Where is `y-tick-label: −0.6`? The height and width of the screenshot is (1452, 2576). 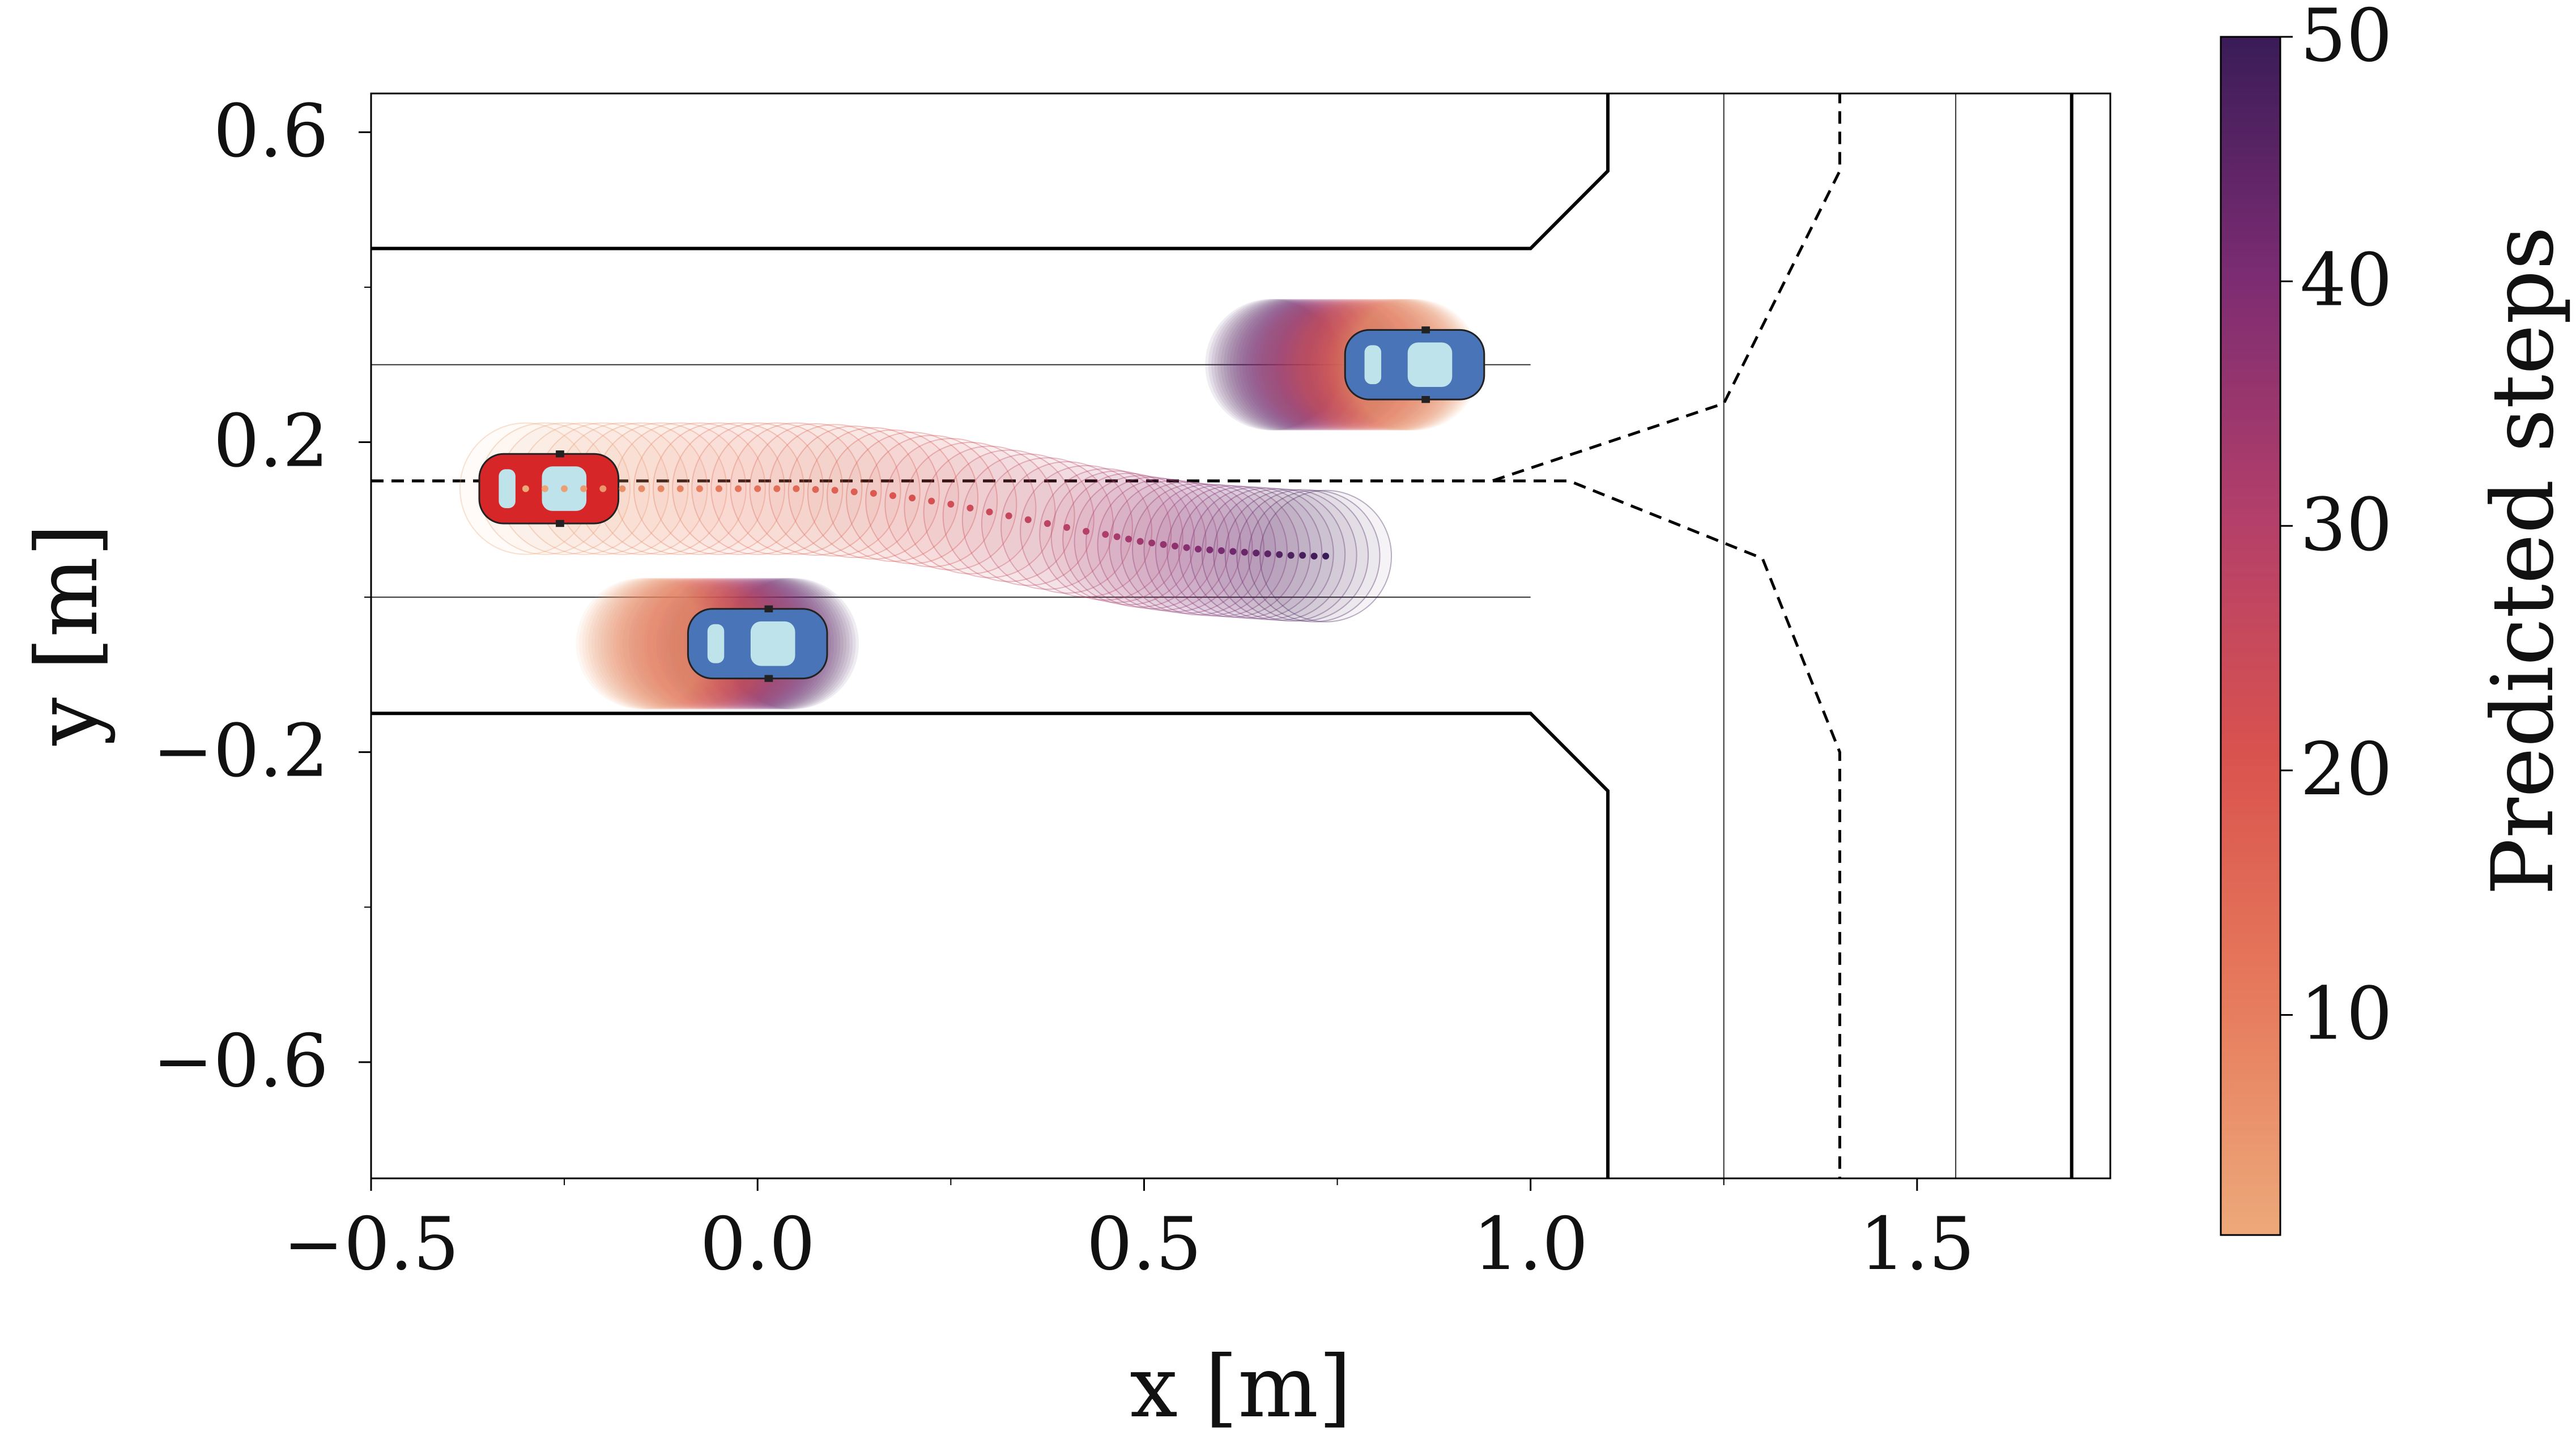 y-tick-label: −0.6 is located at coordinates (240, 1061).